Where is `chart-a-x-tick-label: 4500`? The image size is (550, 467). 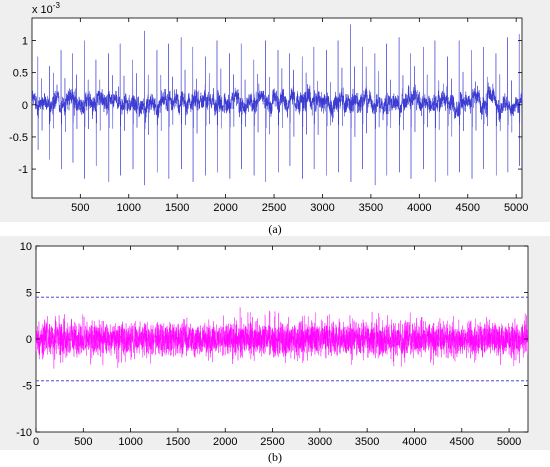 chart-a-x-tick-label: 4500 is located at coordinates (468, 208).